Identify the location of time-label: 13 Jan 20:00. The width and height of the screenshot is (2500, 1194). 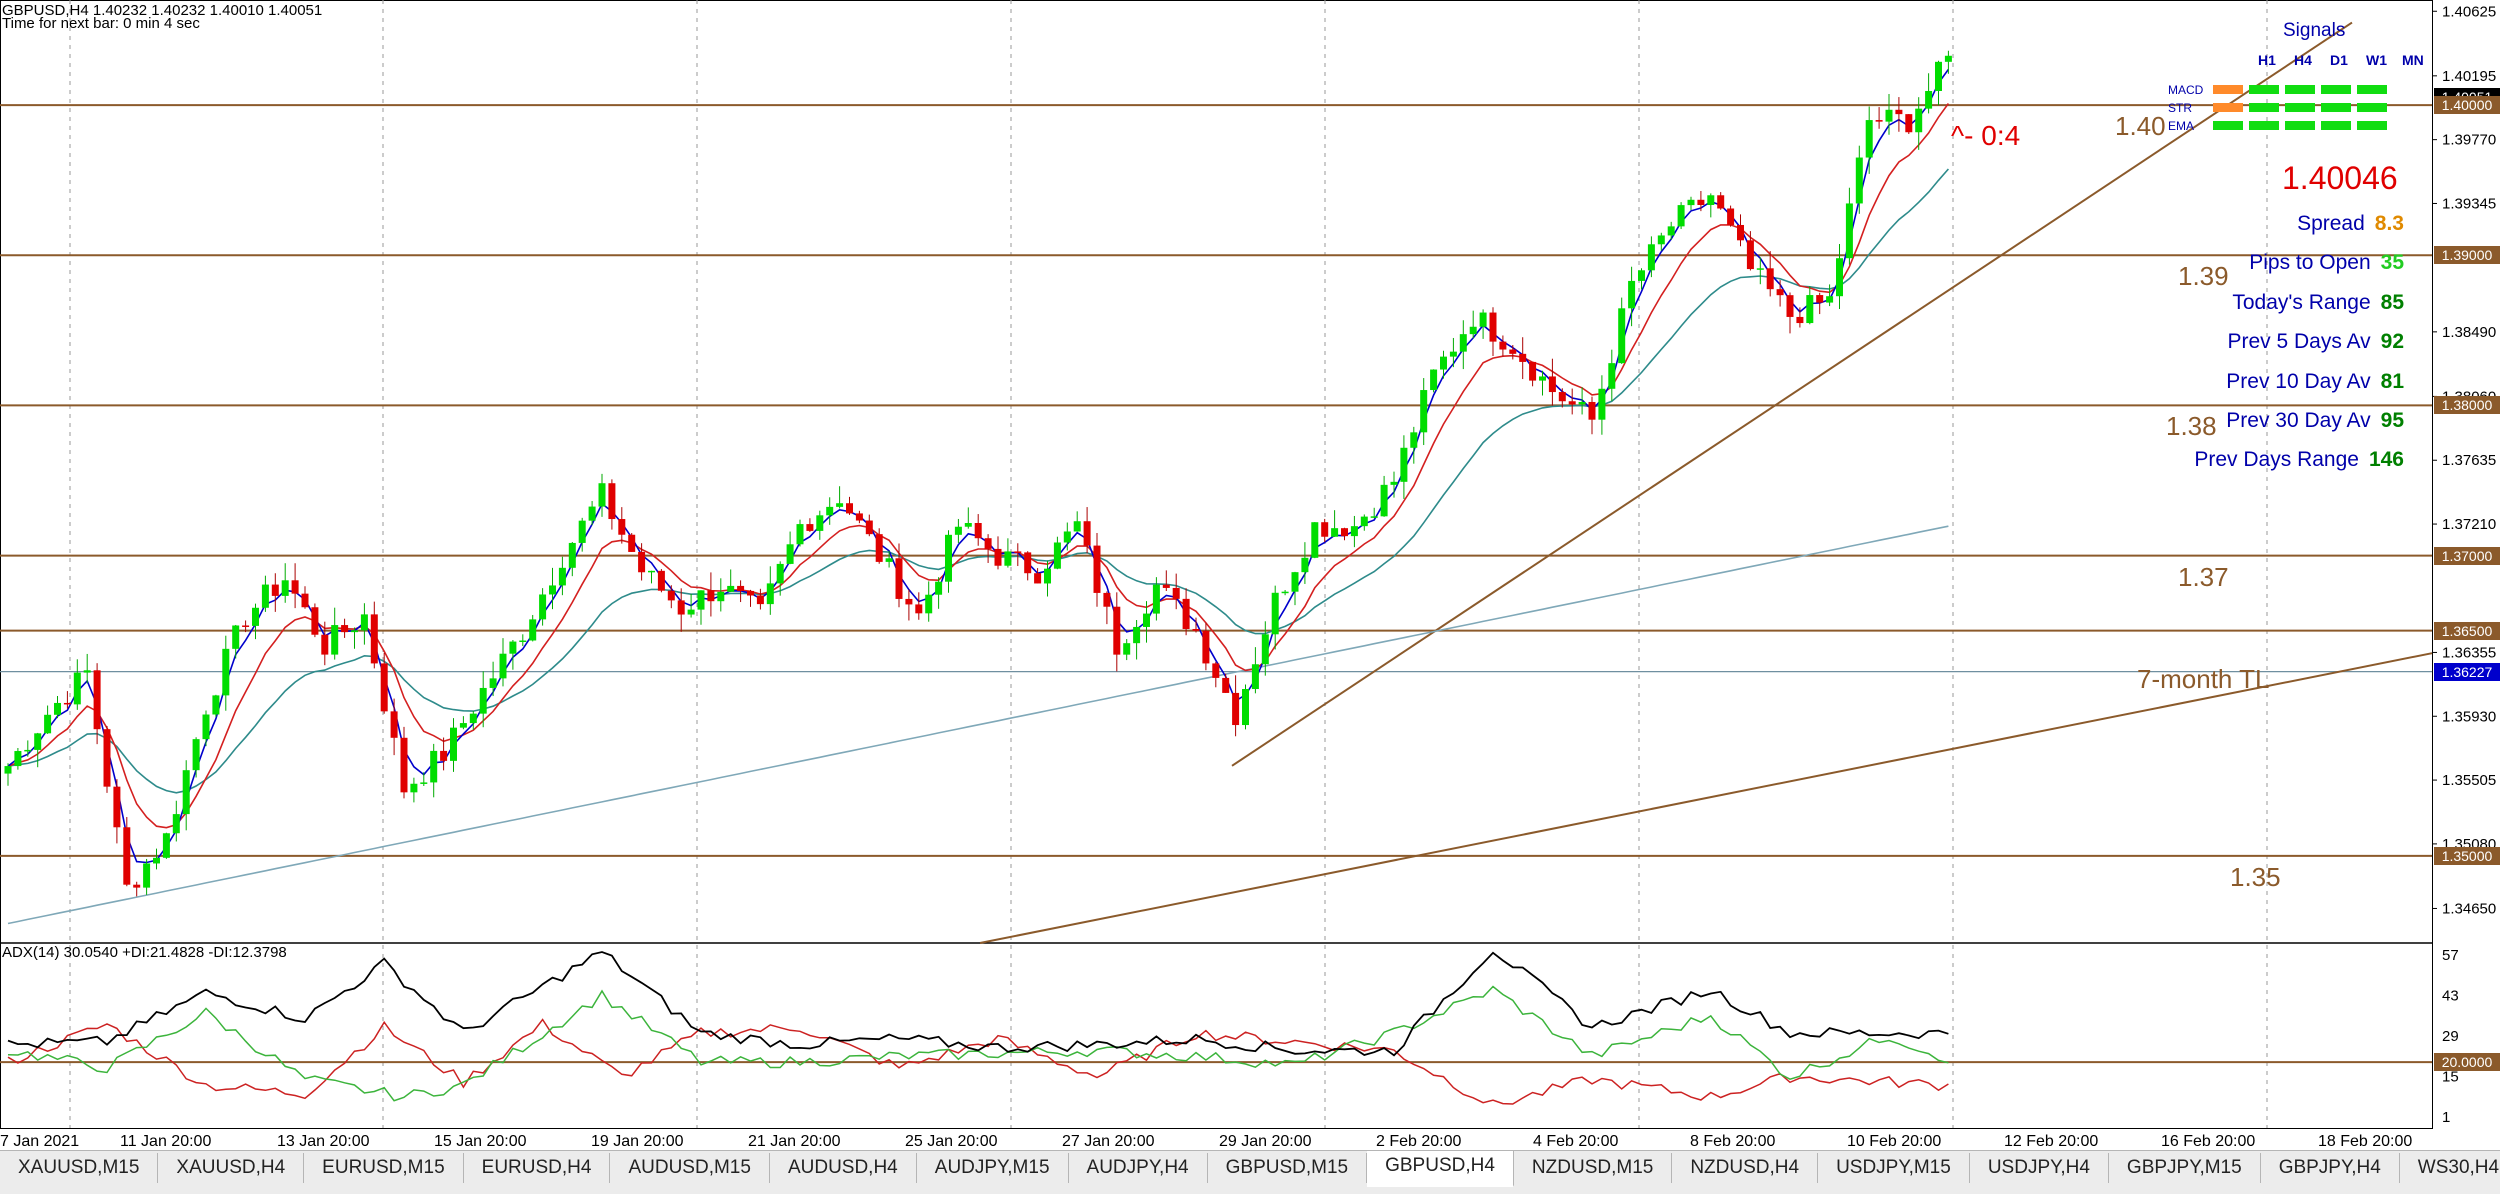
(323, 1141).